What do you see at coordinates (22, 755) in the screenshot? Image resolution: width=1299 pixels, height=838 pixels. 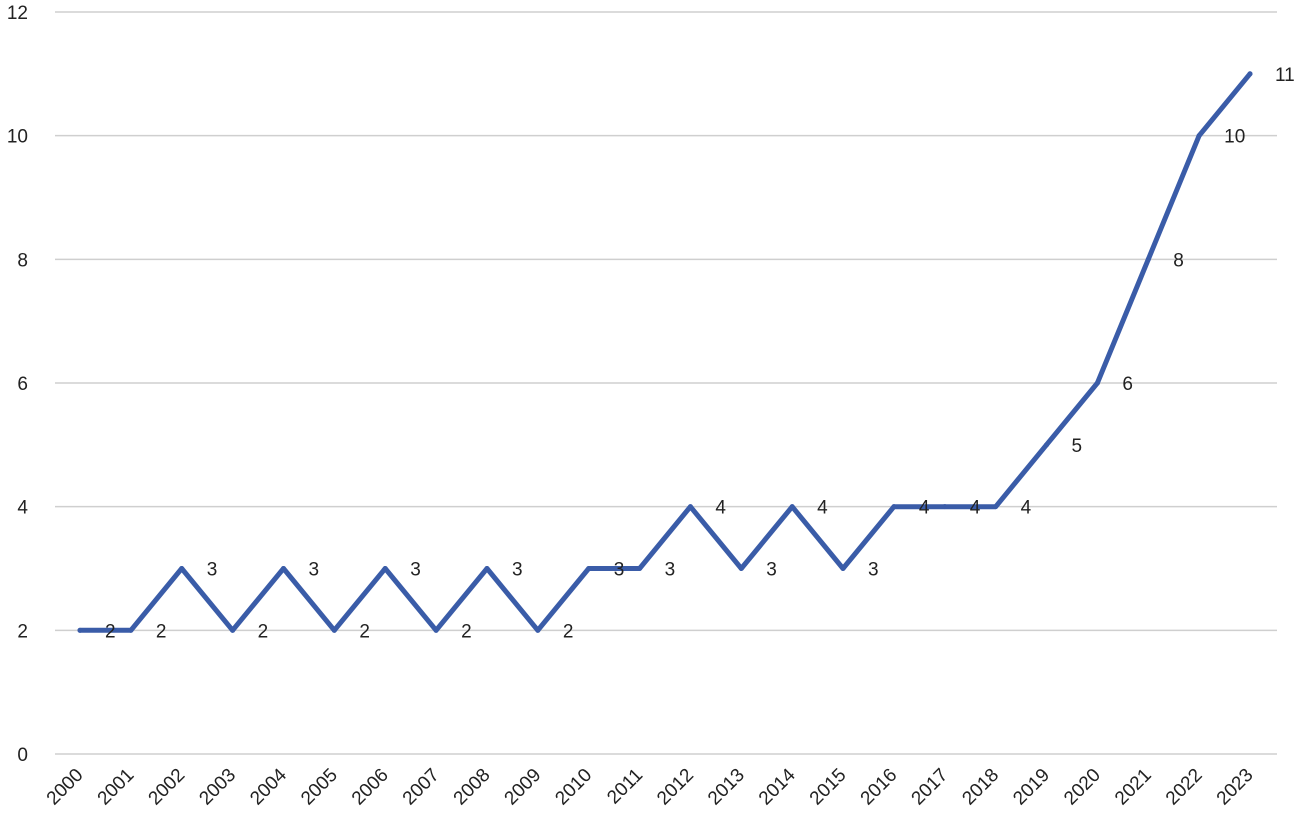 I see `y-tick-label: 0` at bounding box center [22, 755].